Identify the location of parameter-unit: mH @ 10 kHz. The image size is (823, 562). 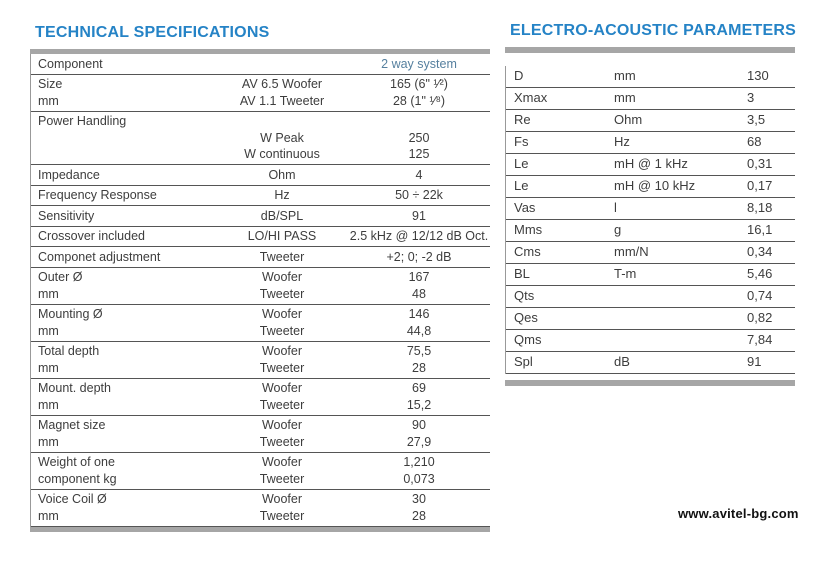
(655, 186).